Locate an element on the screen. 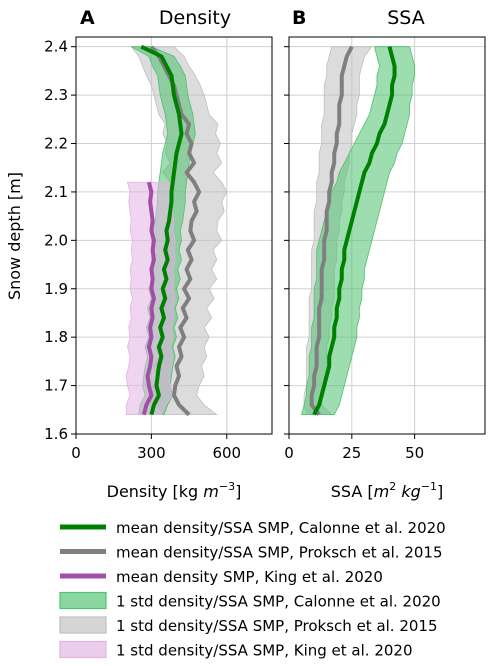 Image resolution: width=498 pixels, height=665 pixels. panel-a-mean-lines is located at coordinates (171, 230).